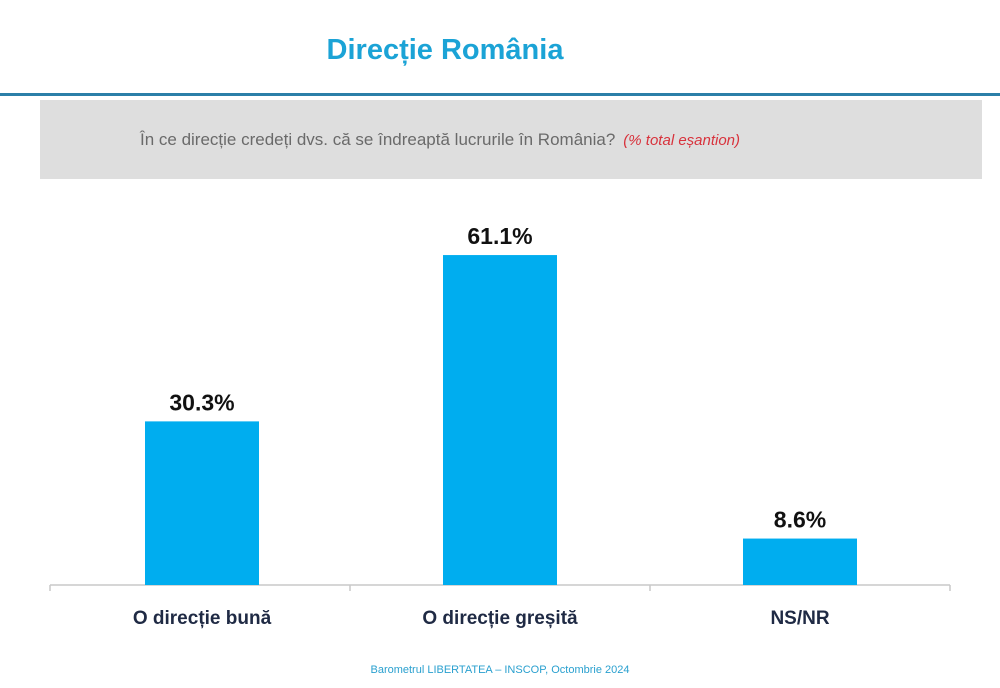  Describe the element at coordinates (201, 402) in the screenshot. I see `data-label: 30.3%` at that location.